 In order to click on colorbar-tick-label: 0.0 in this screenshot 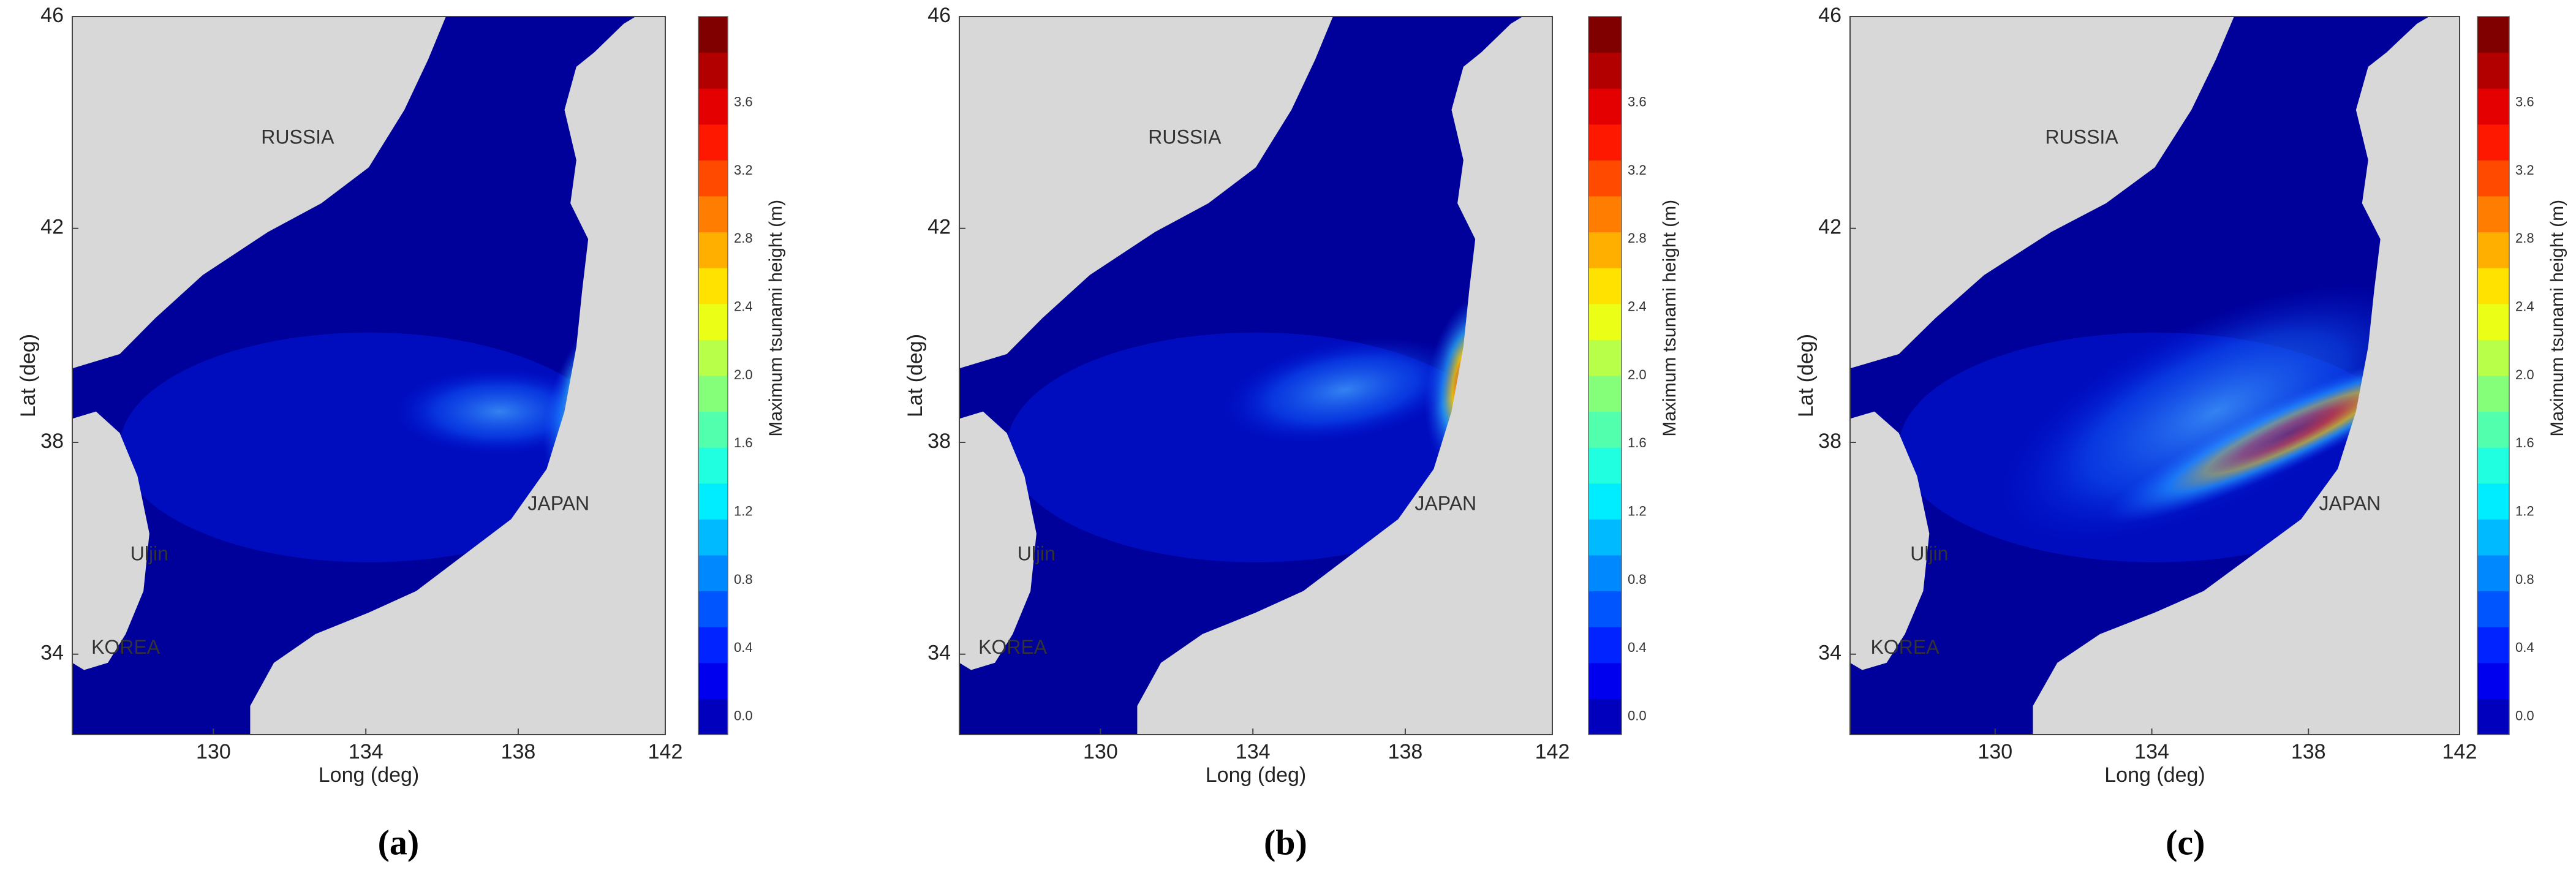, I will do `click(743, 716)`.